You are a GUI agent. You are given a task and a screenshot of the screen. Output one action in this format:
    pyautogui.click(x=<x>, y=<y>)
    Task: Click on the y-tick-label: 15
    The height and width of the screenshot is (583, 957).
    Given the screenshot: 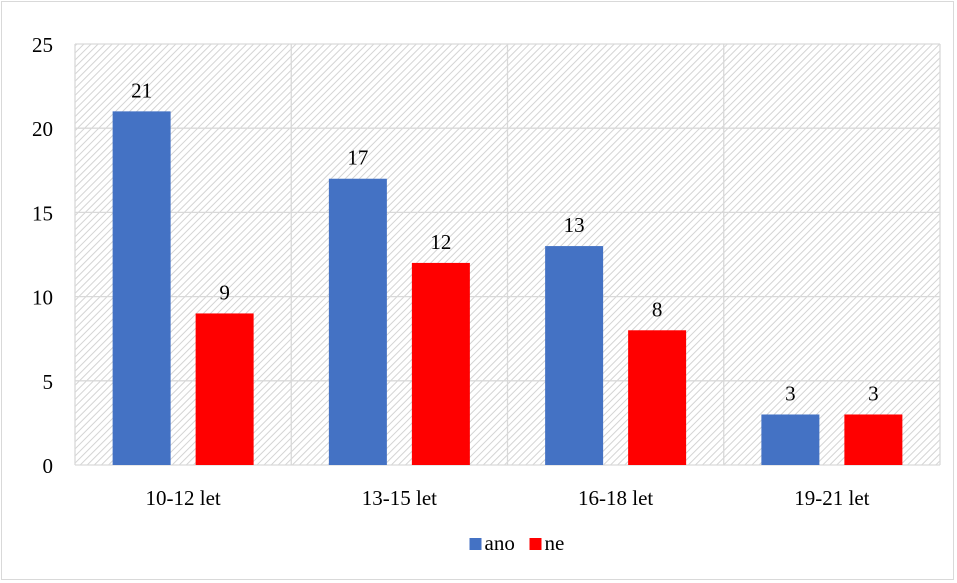 What is the action you would take?
    pyautogui.click(x=42, y=213)
    